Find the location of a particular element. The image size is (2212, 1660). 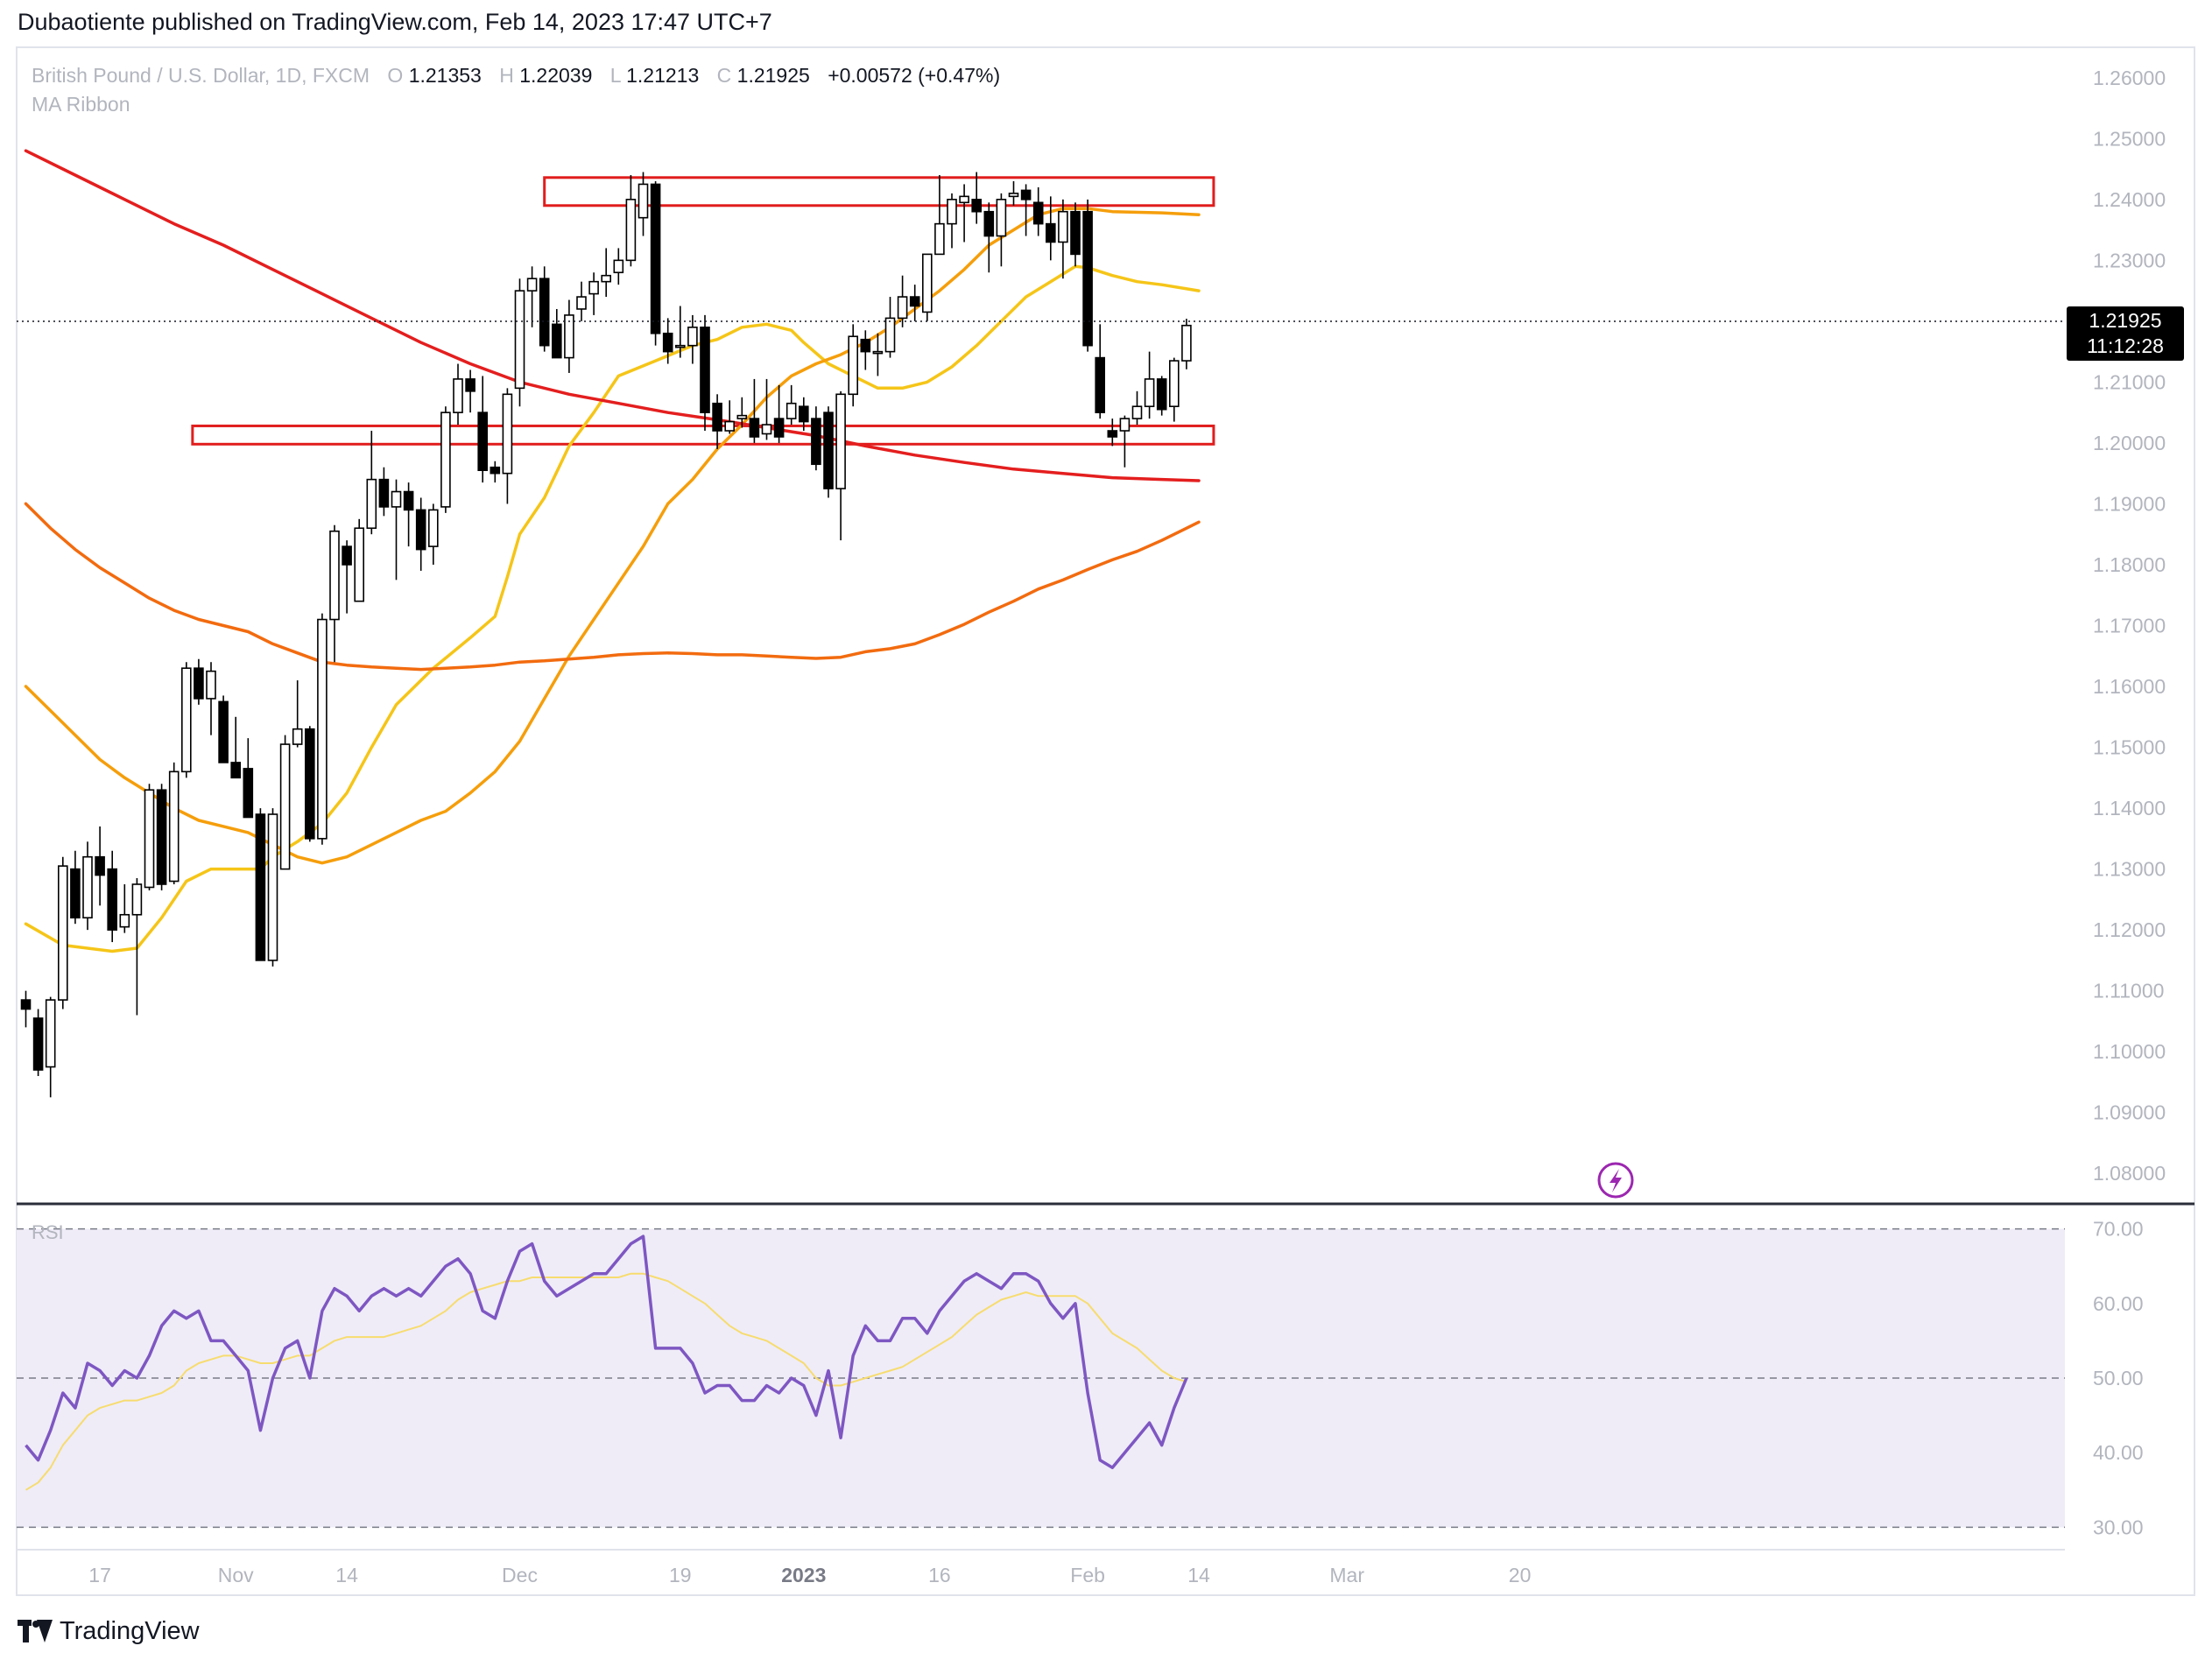

price-tick-label: 1.19000 is located at coordinates (2129, 503).